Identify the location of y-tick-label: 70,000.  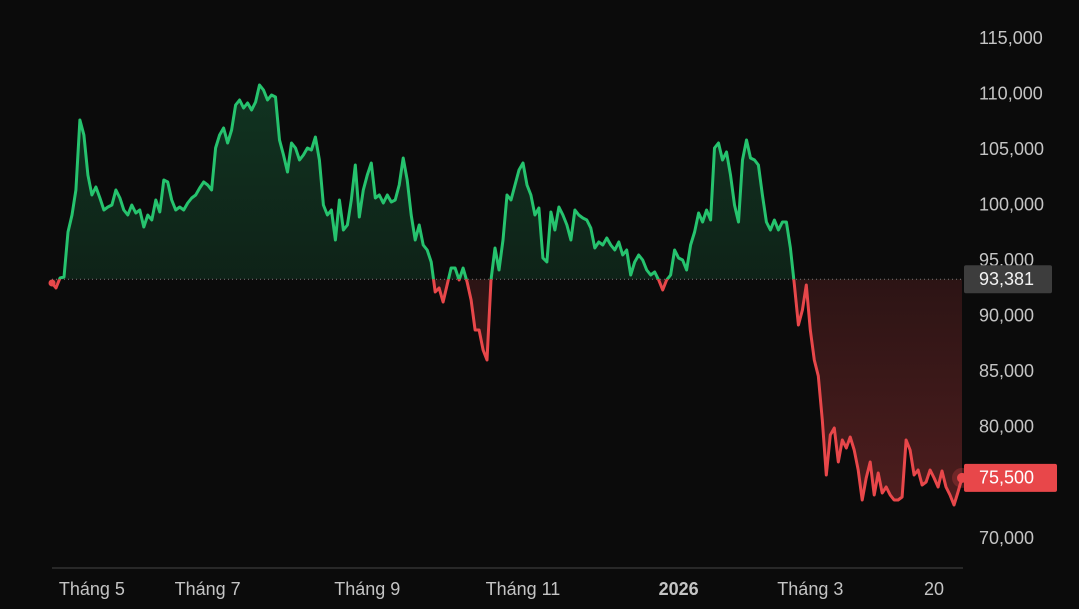
(1006, 538).